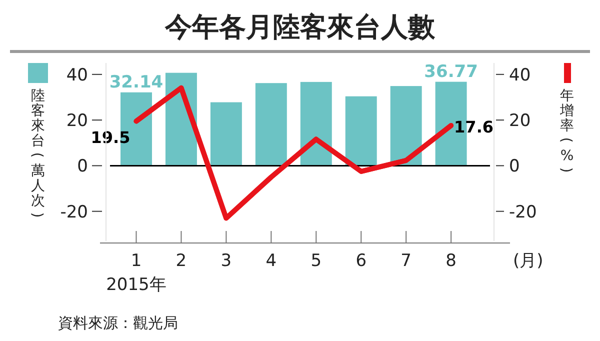  What do you see at coordinates (566, 130) in the screenshot?
I see `y2-axis-title: 年增率(%)` at bounding box center [566, 130].